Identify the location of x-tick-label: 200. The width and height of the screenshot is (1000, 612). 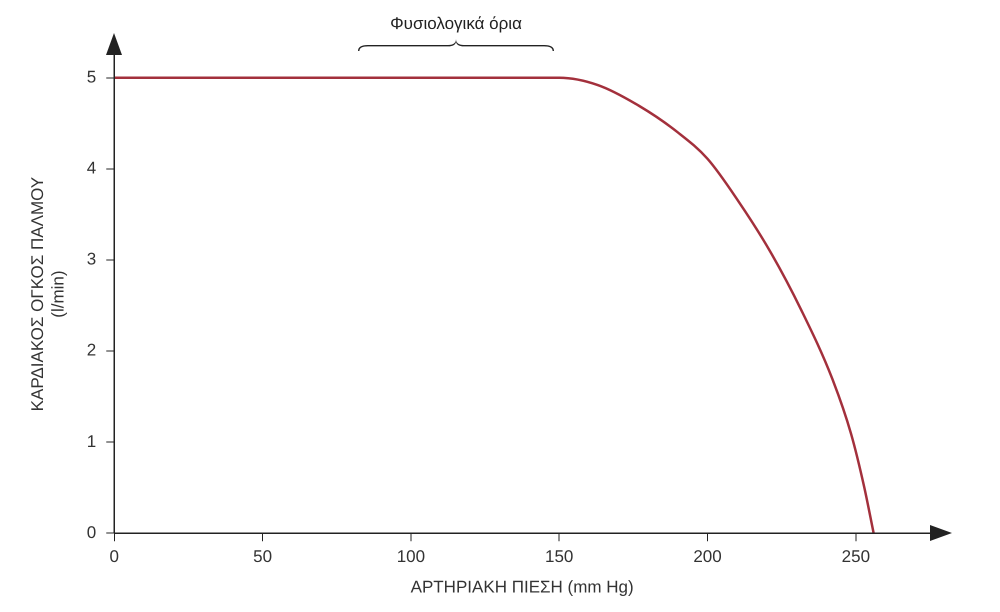
(707, 556).